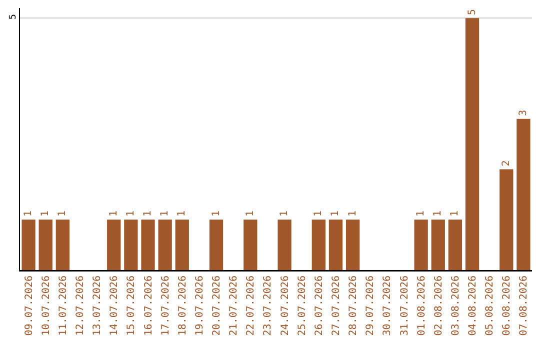 The height and width of the screenshot is (340, 540). I want to click on x-tick-label: 02.08.2026, so click(438, 306).